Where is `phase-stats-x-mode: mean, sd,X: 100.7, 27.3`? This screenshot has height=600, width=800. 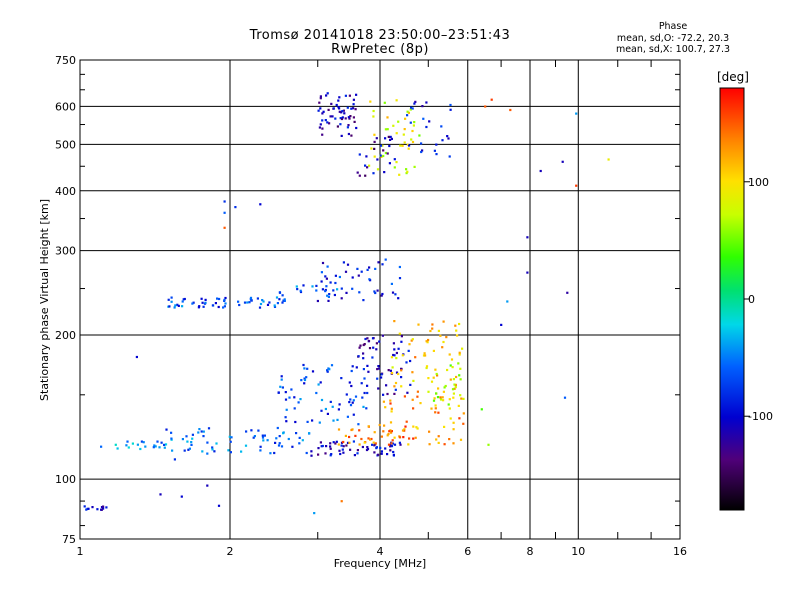 phase-stats-x-mode: mean, sd,X: 100.7, 27.3 is located at coordinates (673, 49).